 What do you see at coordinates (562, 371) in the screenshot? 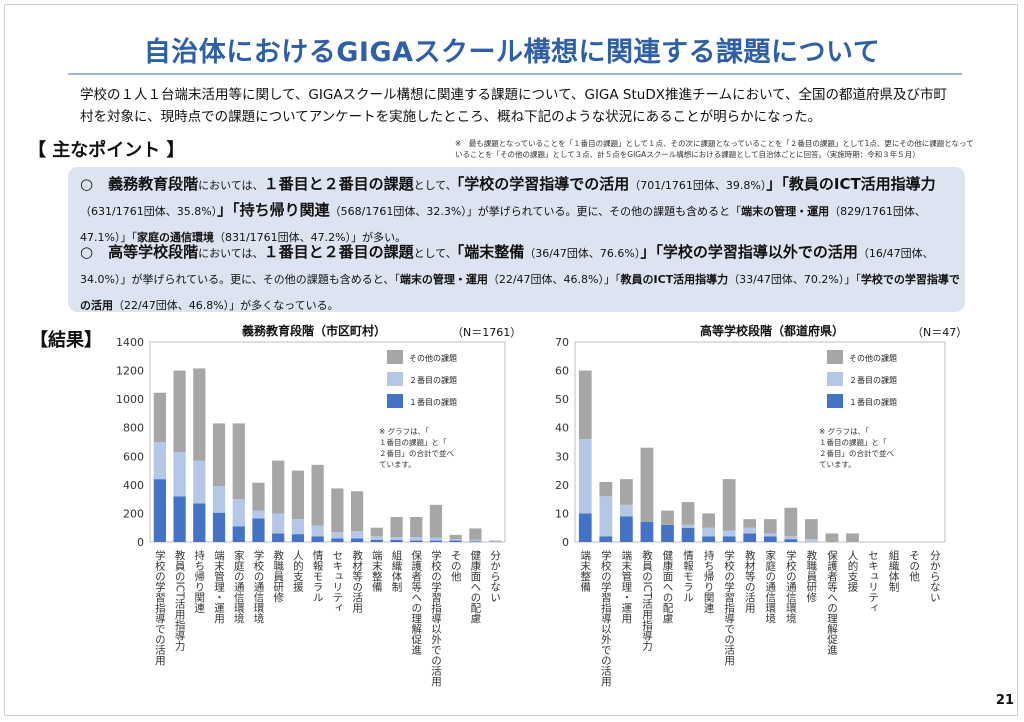
I see `y-tick-label: 60` at bounding box center [562, 371].